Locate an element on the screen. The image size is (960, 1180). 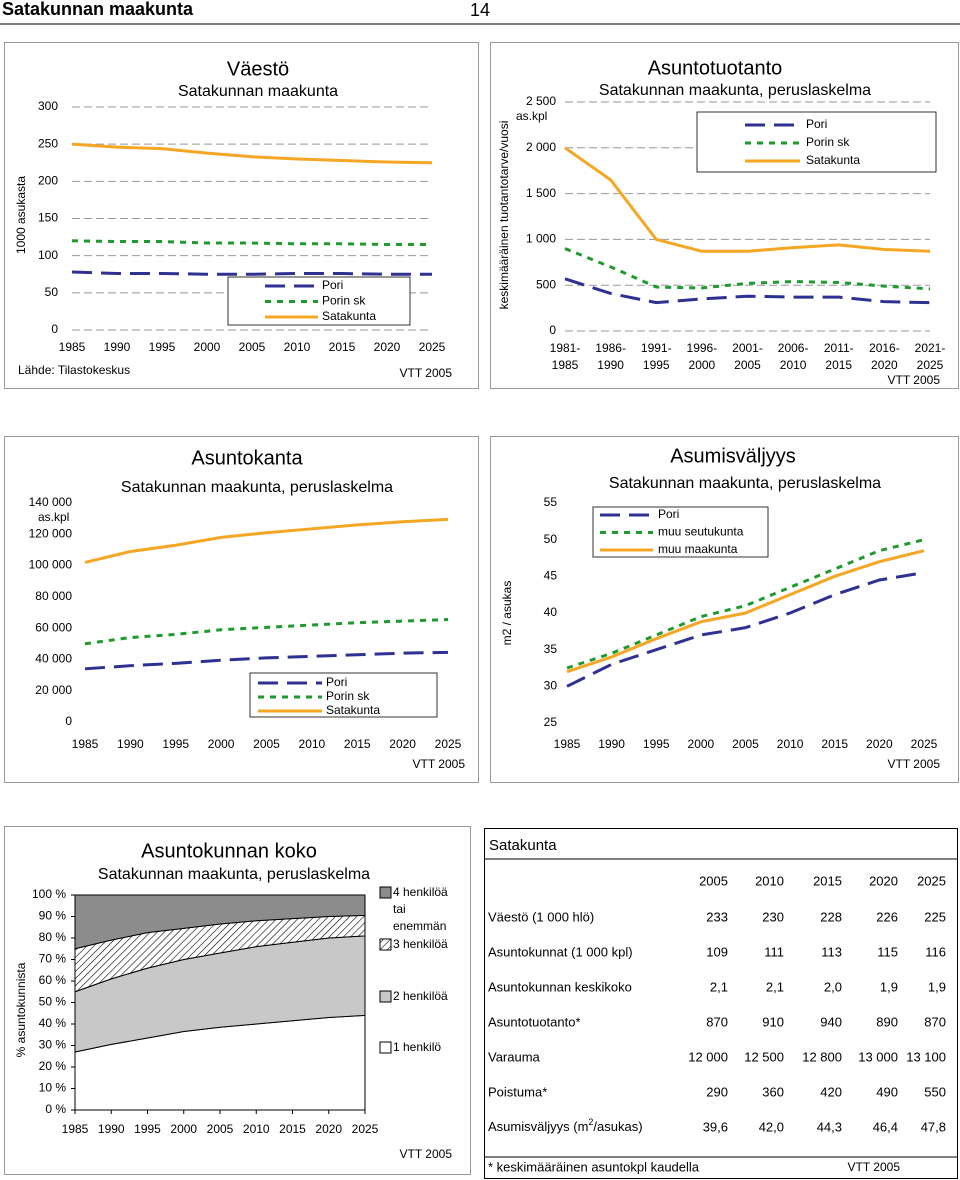
y-tick-label: 120 000 is located at coordinates (51, 533).